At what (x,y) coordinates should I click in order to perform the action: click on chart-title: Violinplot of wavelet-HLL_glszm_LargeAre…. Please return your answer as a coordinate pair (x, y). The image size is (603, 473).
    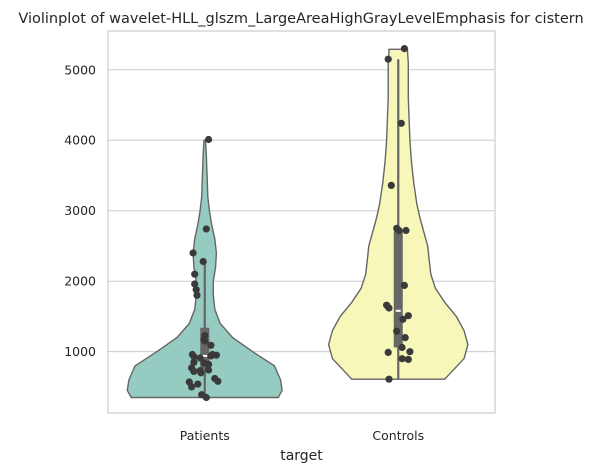
    Looking at the image, I should click on (300, 19).